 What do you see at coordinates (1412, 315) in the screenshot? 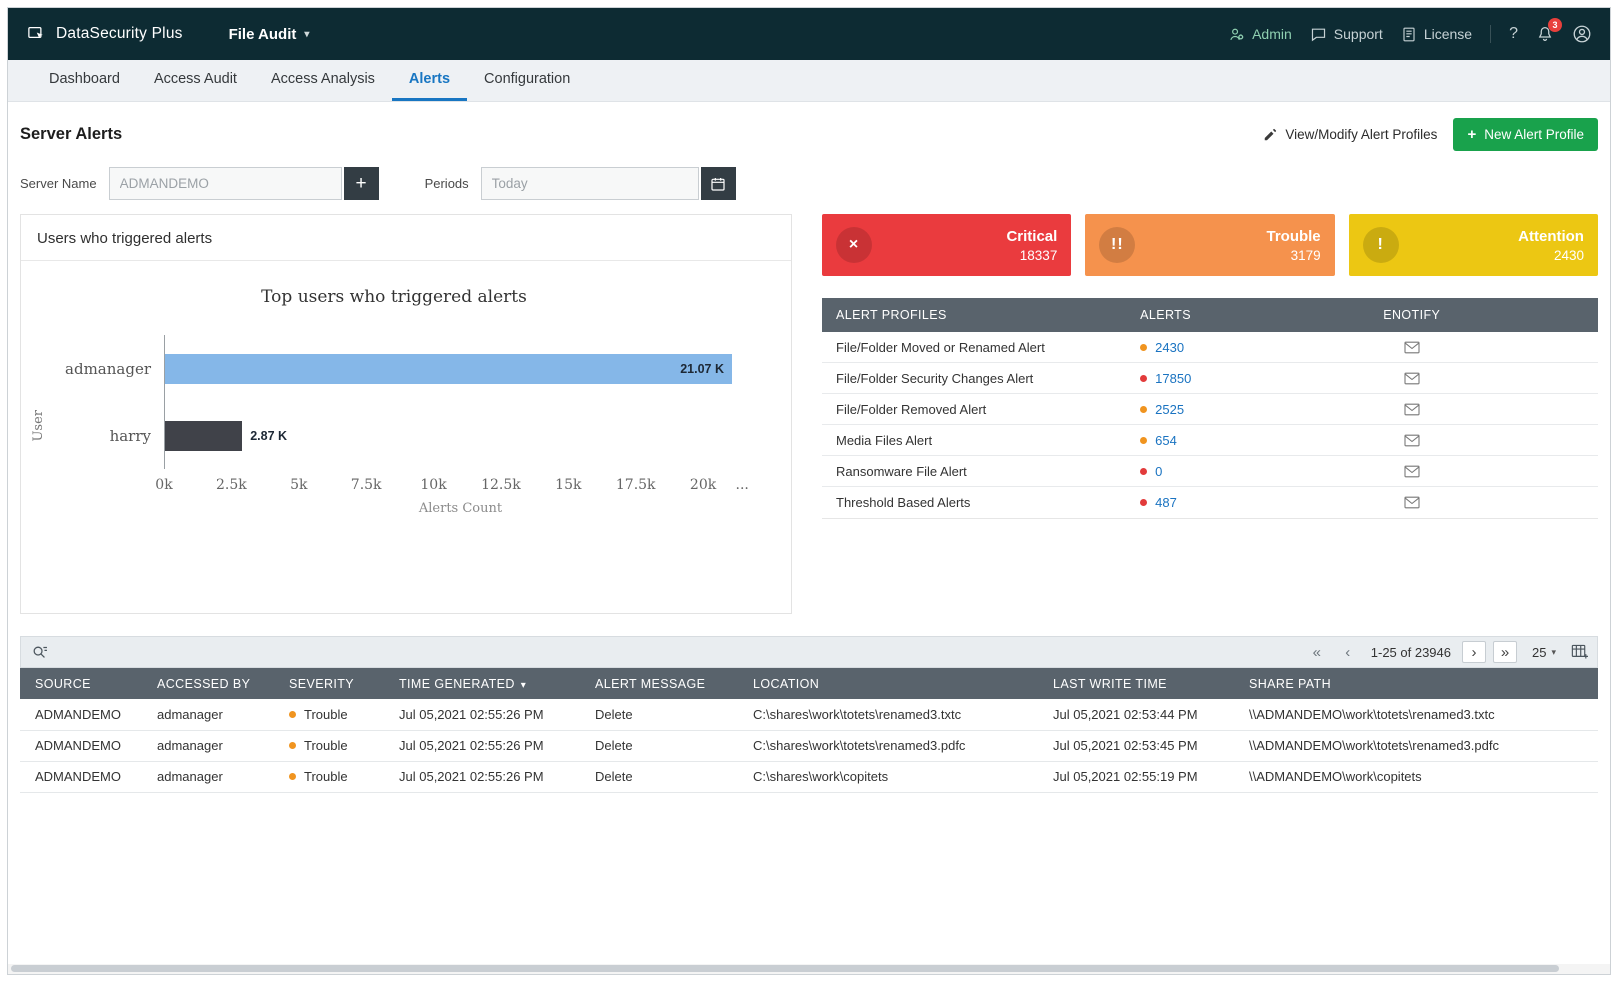
I see `column-header-enotify: ENOTIFY` at bounding box center [1412, 315].